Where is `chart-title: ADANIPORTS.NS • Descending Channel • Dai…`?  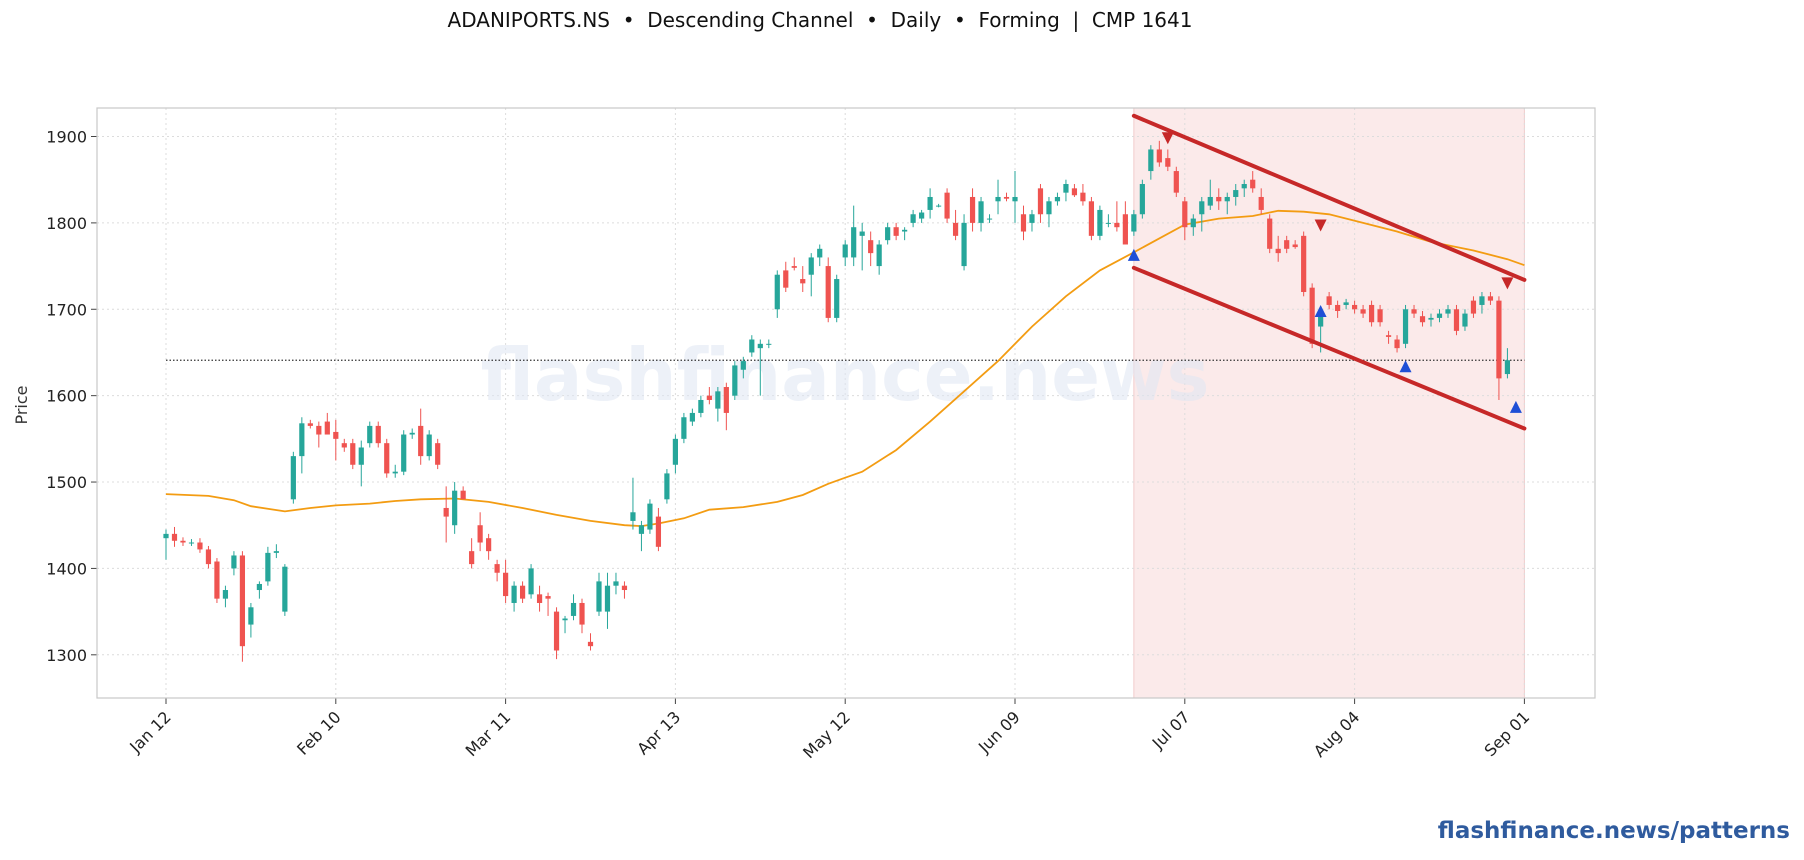 chart-title: ADANIPORTS.NS • Descending Channel • Dai… is located at coordinates (820, 20).